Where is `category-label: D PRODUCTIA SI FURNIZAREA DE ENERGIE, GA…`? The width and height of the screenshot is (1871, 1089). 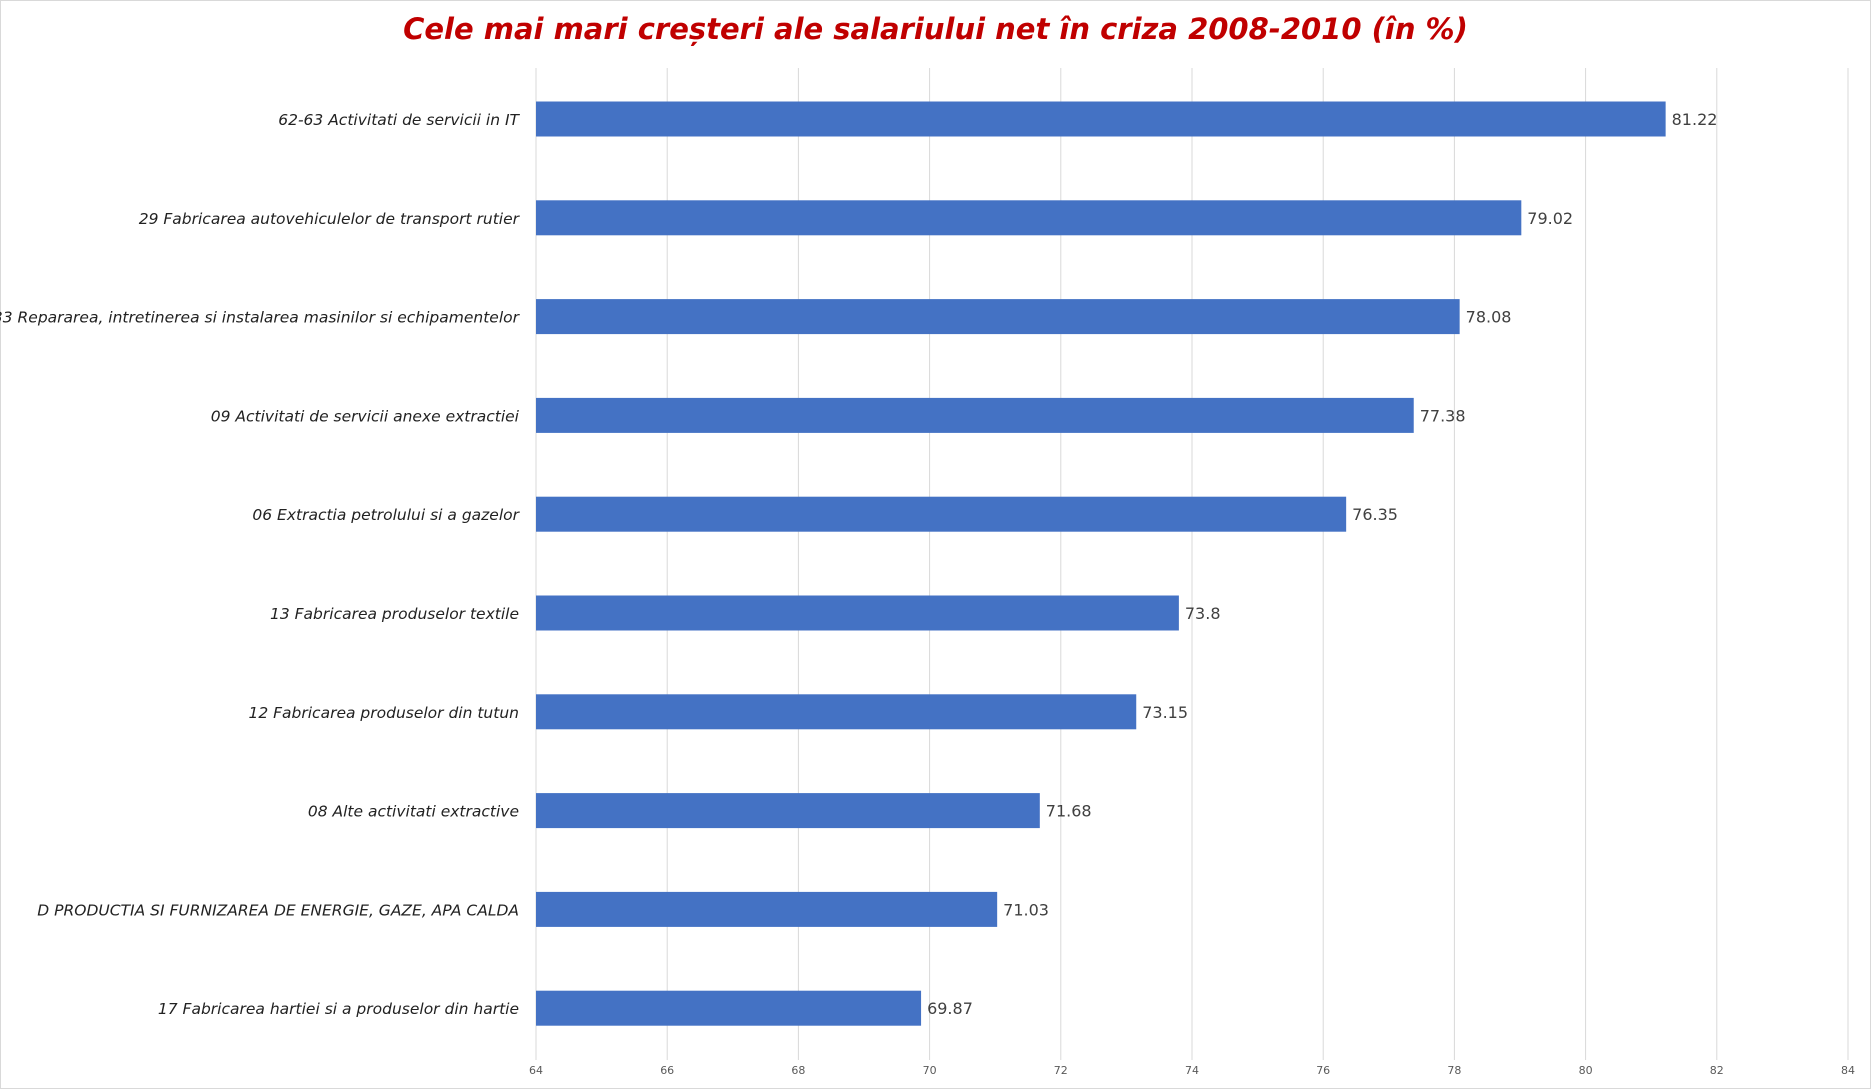 category-label: D PRODUCTIA SI FURNIZAREA DE ENERGIE, GA… is located at coordinates (278, 910).